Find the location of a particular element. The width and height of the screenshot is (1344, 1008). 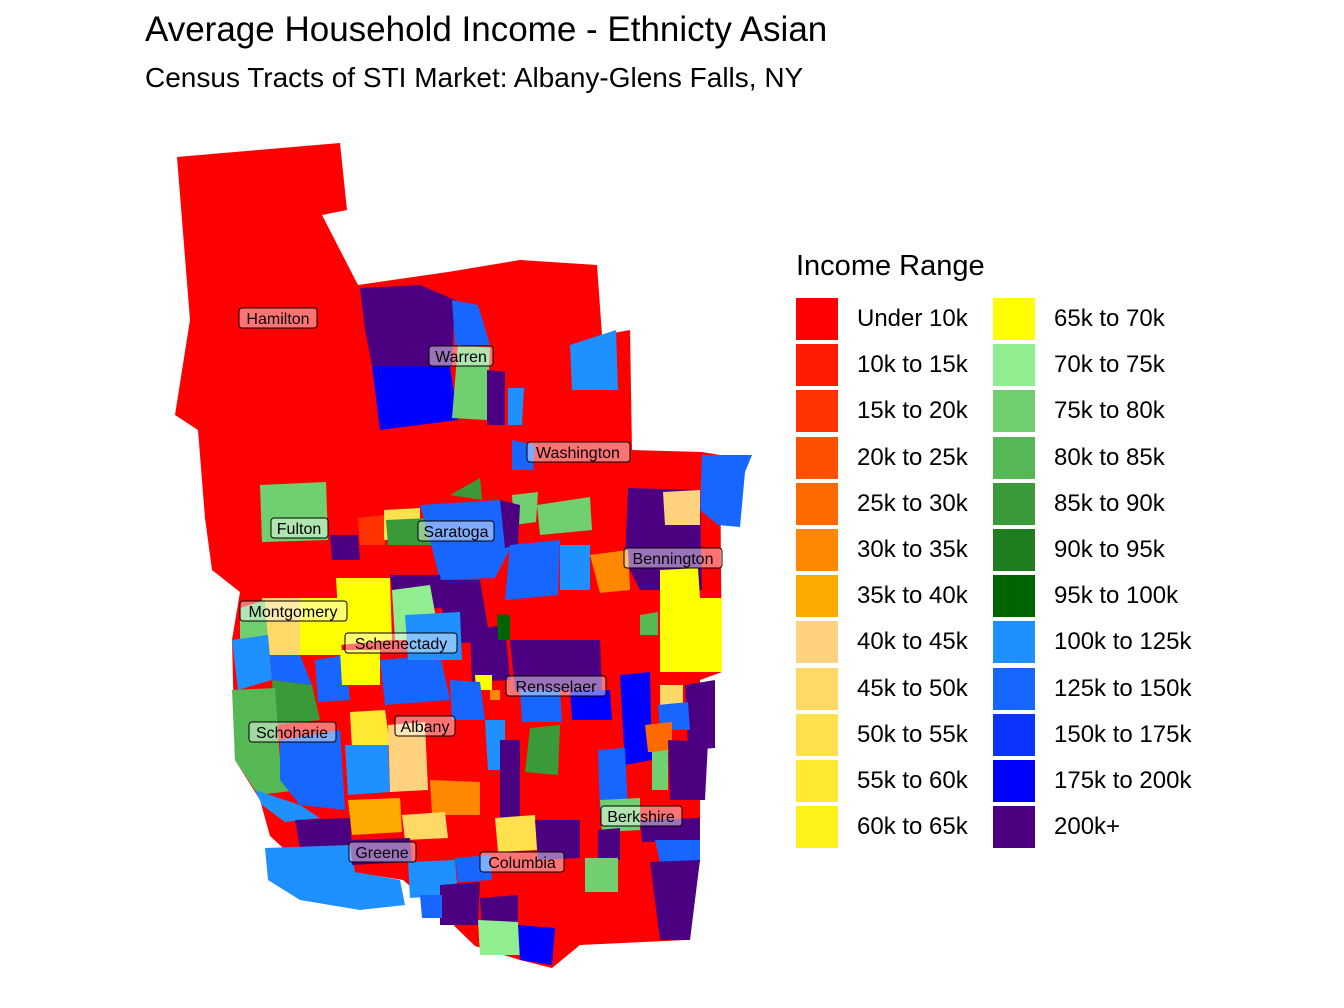

legend-label: 75k to 80k is located at coordinates (1109, 411).